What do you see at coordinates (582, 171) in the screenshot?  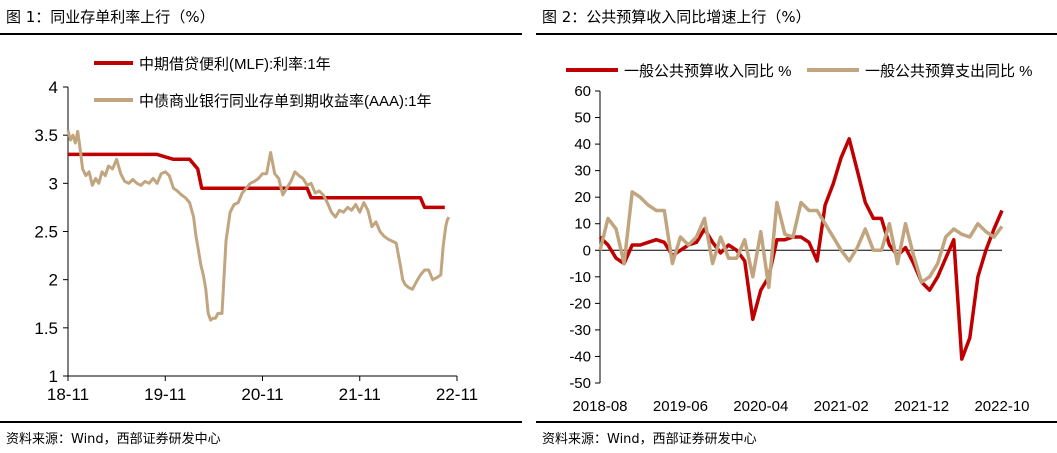 I see `y-tick-label: 30` at bounding box center [582, 171].